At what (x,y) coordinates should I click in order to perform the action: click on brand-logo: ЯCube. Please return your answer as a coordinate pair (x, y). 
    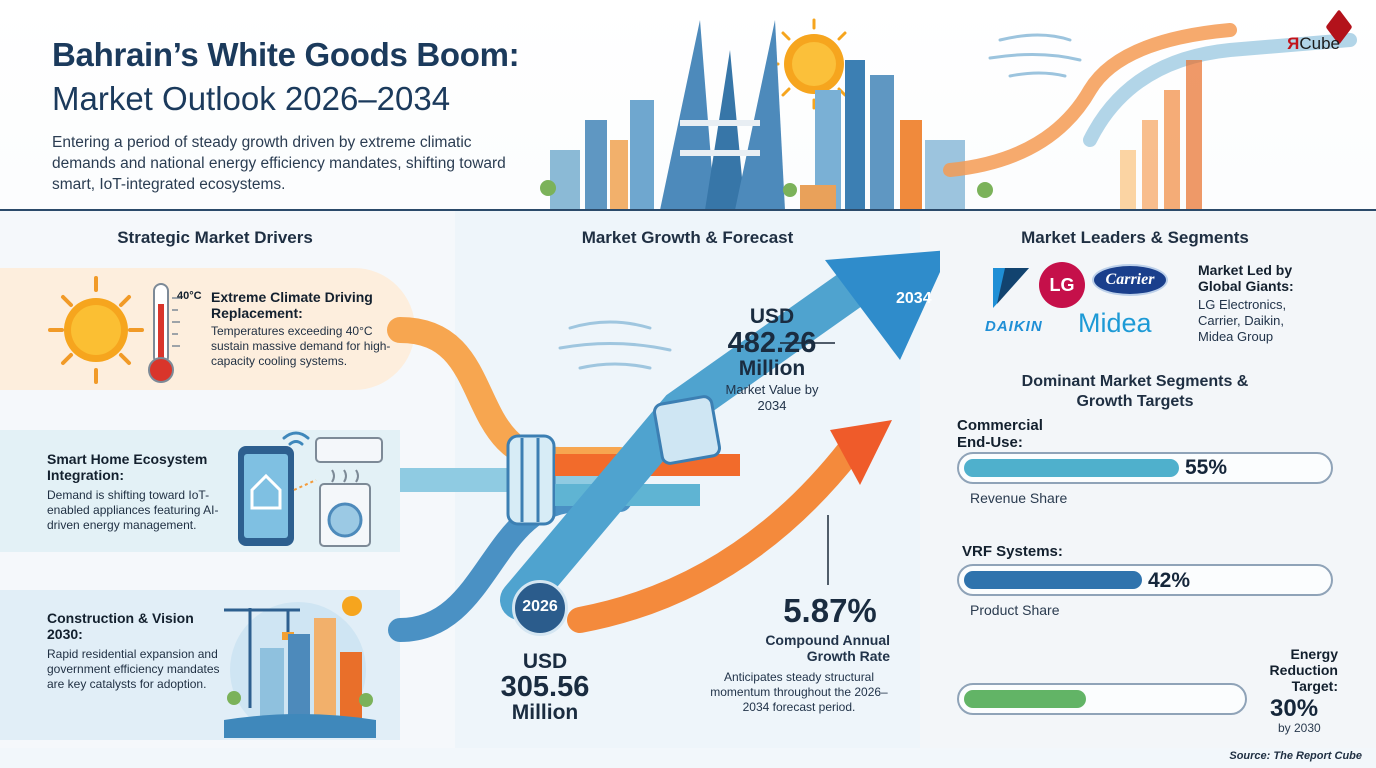
    Looking at the image, I should click on (1313, 44).